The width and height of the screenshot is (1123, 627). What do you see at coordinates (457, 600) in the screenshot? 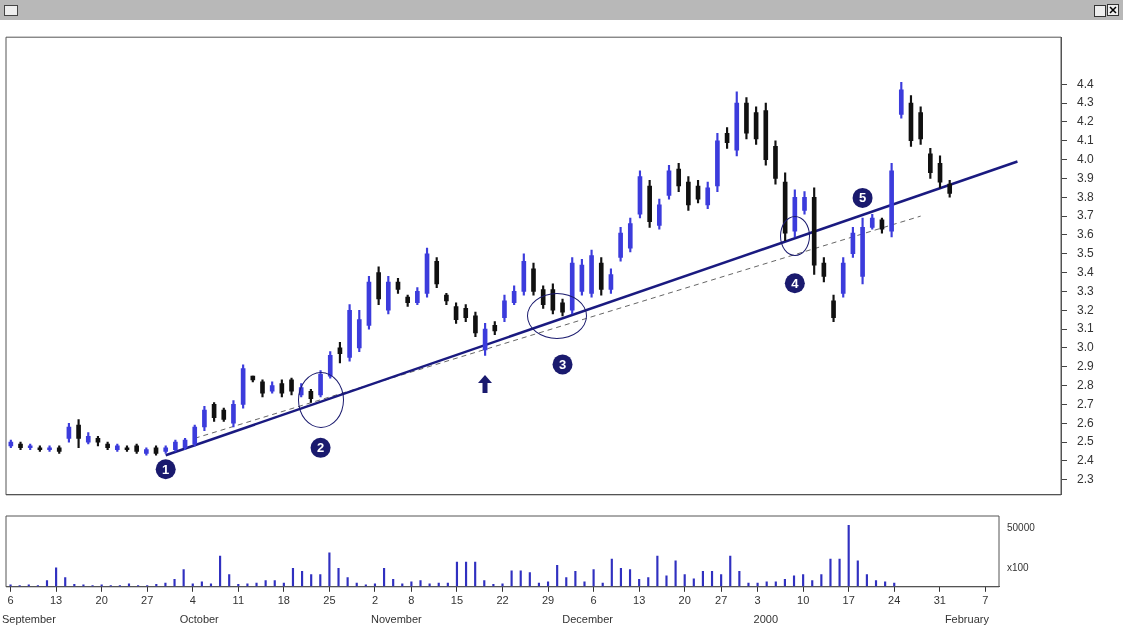
I see `x-tick-label: 15` at bounding box center [457, 600].